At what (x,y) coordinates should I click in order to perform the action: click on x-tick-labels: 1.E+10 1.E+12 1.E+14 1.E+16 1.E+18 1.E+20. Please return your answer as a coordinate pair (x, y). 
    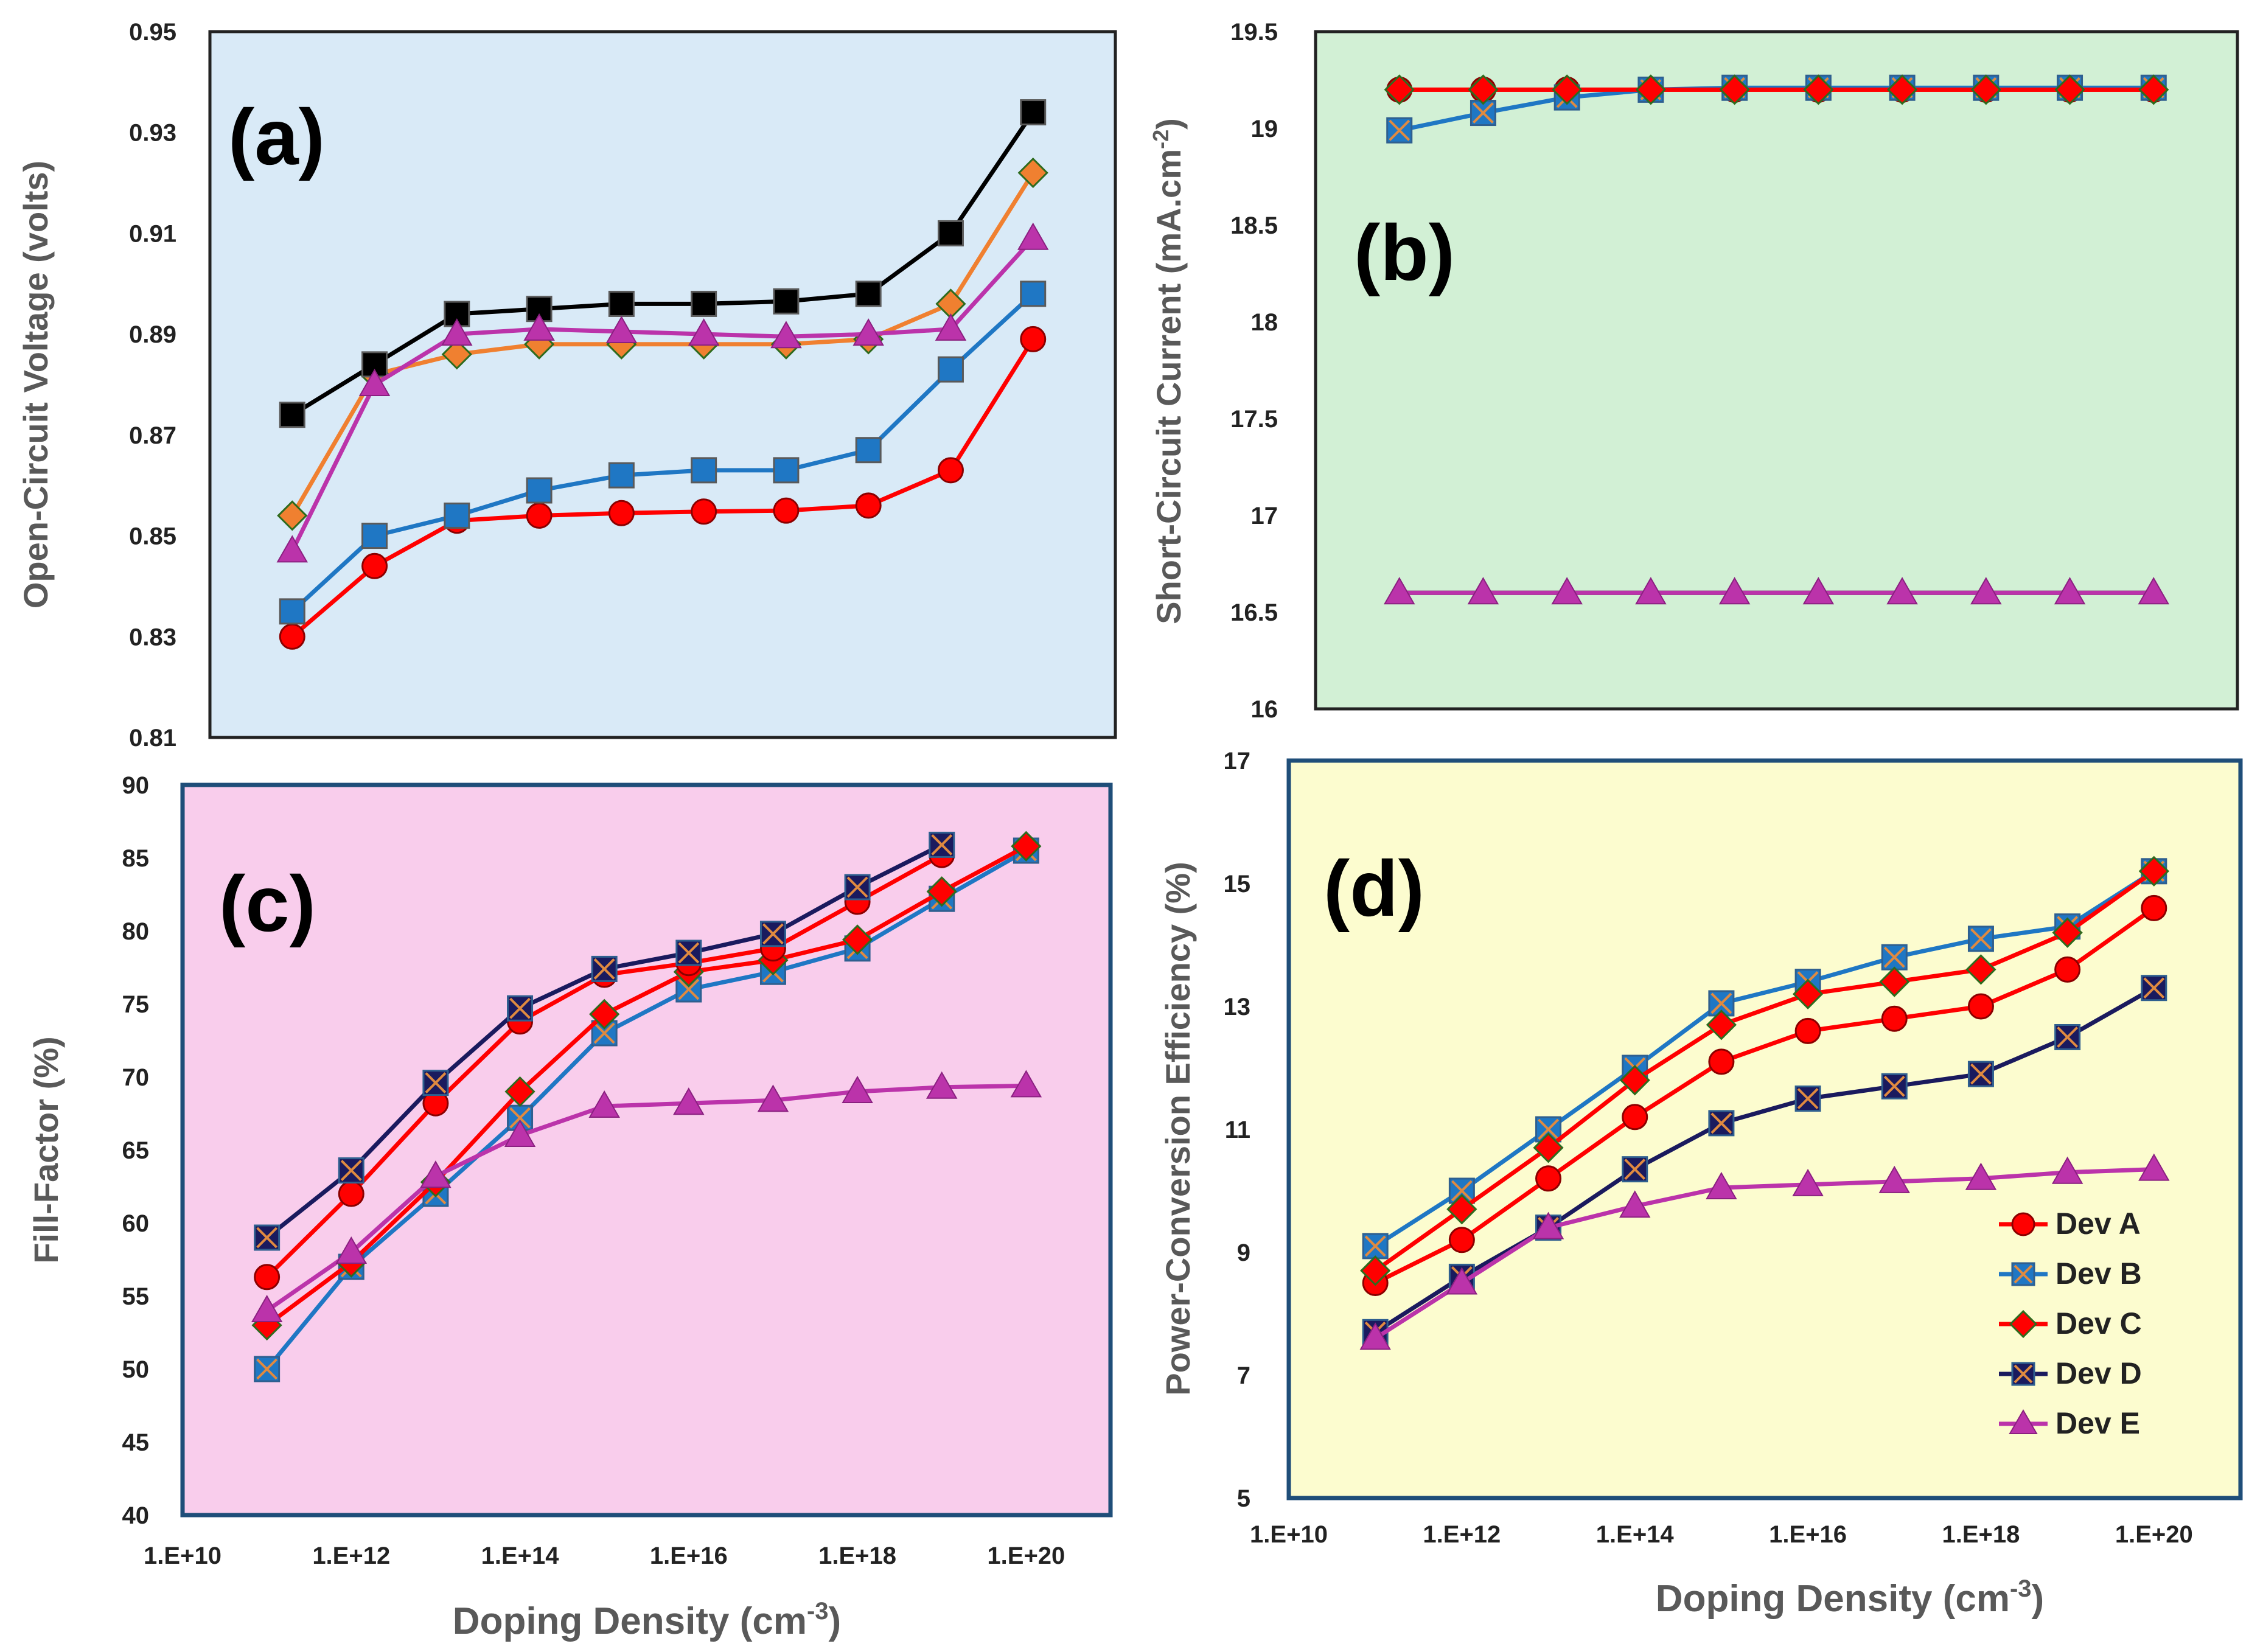
    Looking at the image, I should click on (605, 1555).